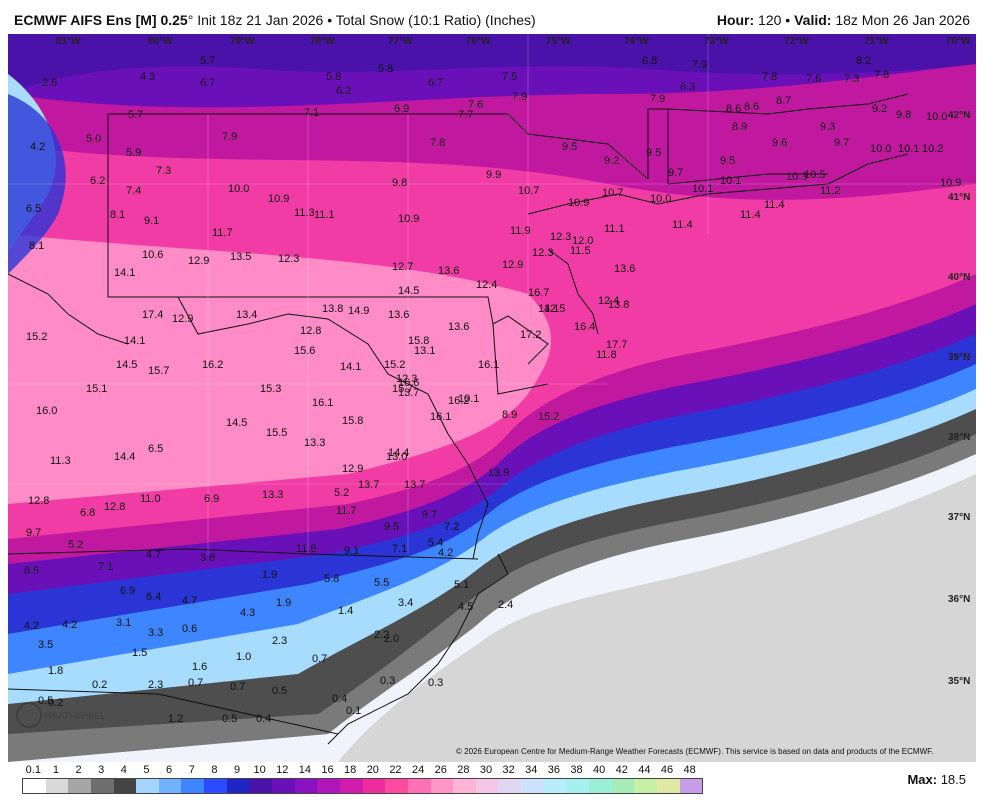  Describe the element at coordinates (461, 585) in the screenshot. I see `snowfall-value: 5.1` at that location.